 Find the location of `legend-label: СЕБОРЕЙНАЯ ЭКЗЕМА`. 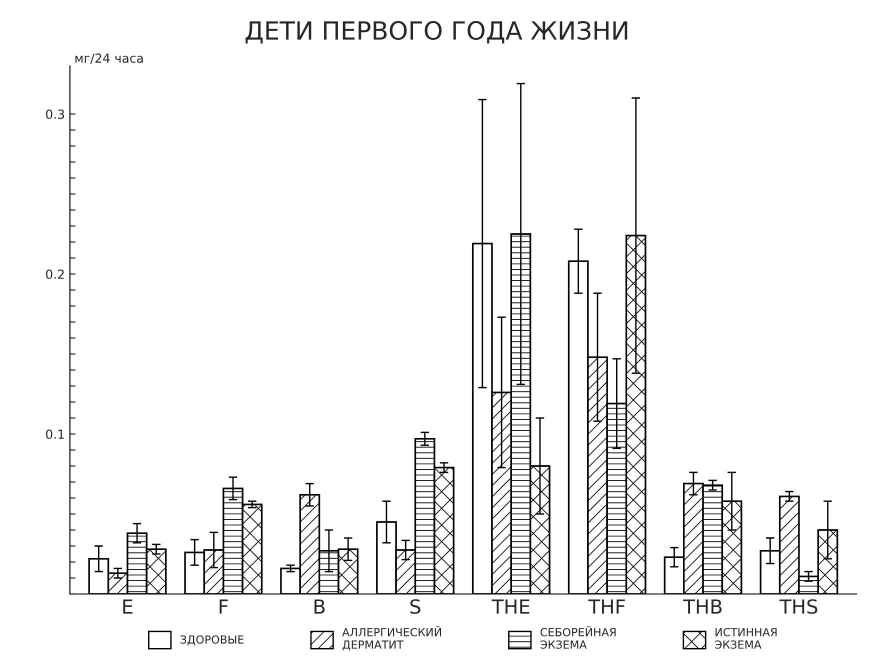

legend-label: СЕБОРЕЙНАЯ ЭКЗЕМА is located at coordinates (578, 637).